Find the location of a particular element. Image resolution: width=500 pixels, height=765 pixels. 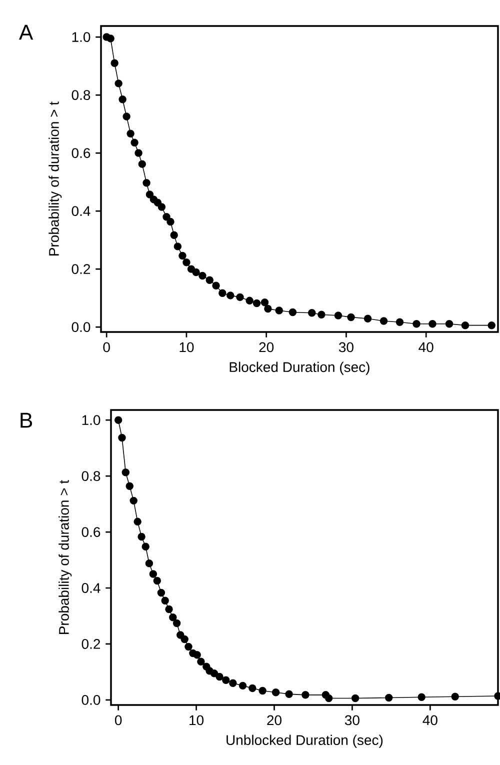

x-axis-title: Unblocked Duration (sec) is located at coordinates (304, 741).